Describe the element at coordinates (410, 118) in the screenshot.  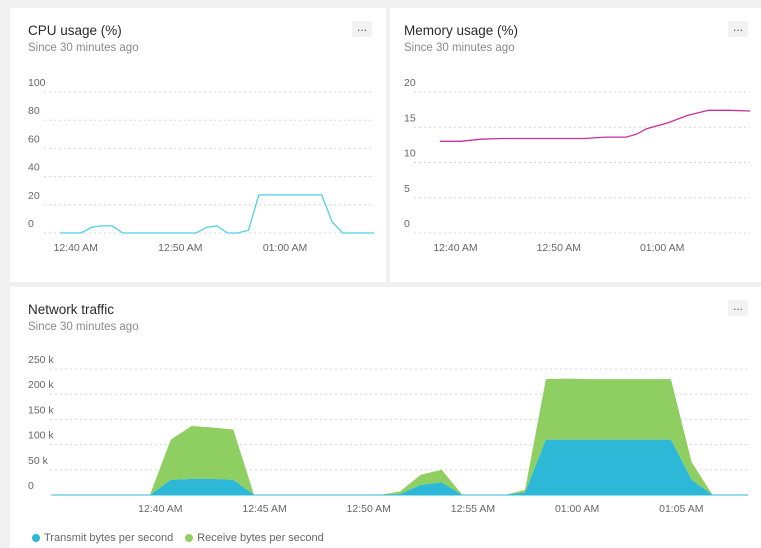
I see `memory-y-tick-label: 15` at that location.